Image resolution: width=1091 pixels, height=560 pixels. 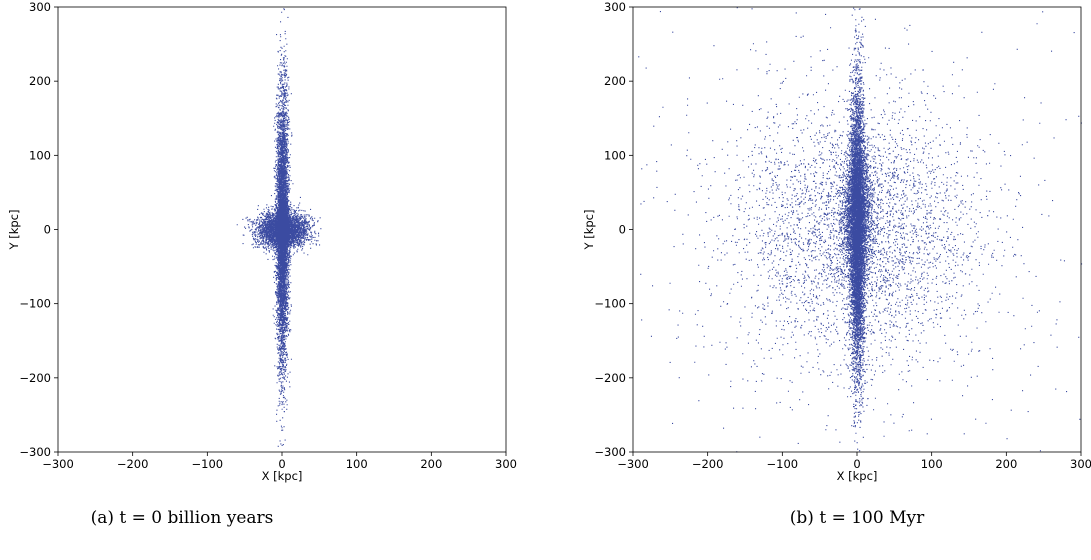 I want to click on scatter-points-a, so click(x=279, y=227).